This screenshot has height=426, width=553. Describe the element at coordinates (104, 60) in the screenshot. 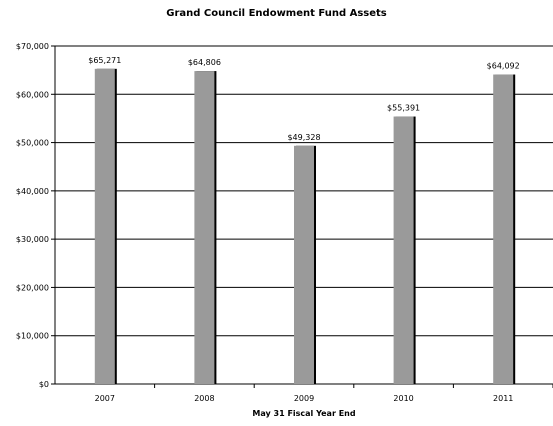

I see `data-label: $65,271` at that location.